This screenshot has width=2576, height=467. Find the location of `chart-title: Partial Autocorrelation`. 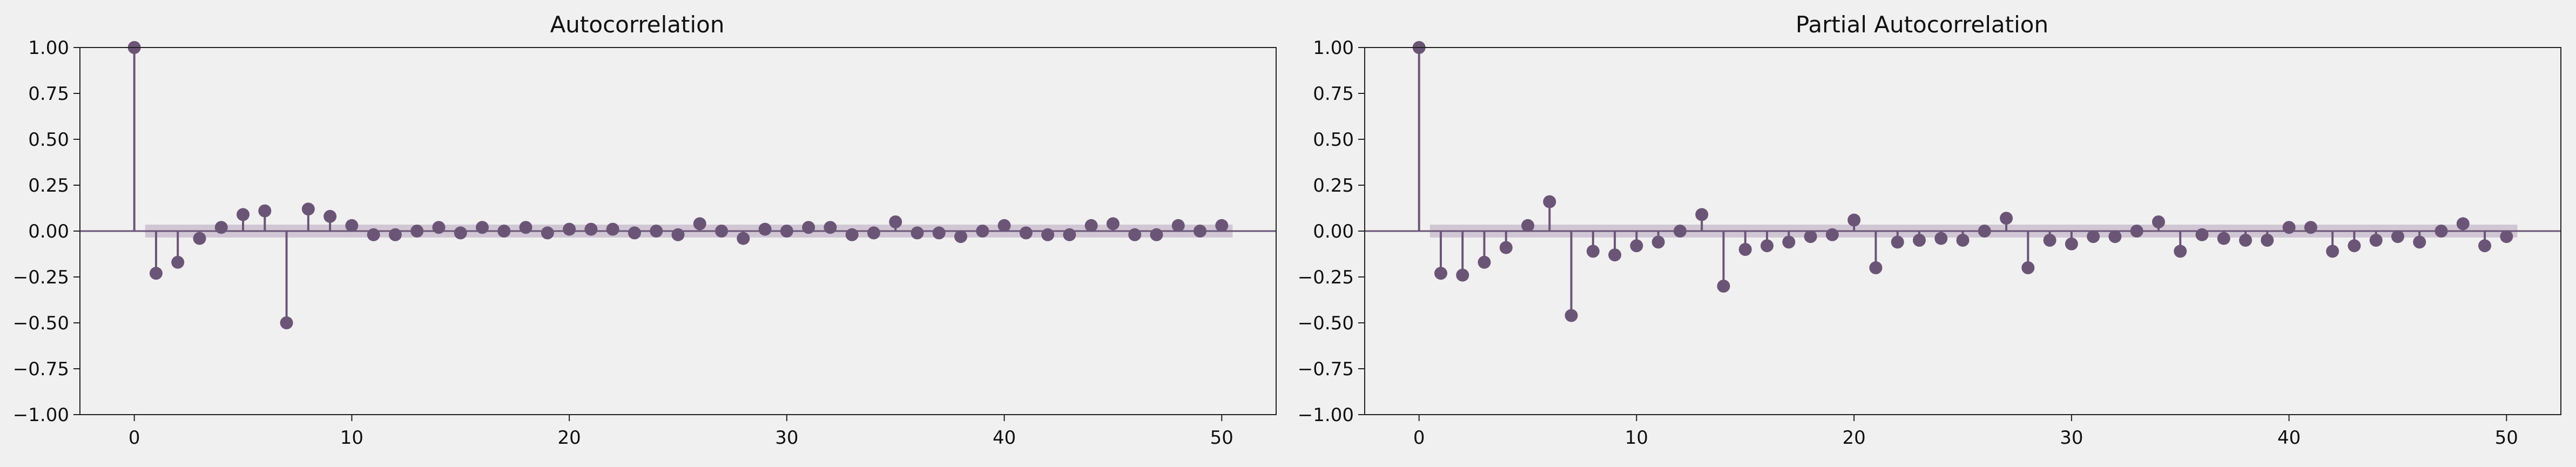

chart-title: Partial Autocorrelation is located at coordinates (1922, 25).